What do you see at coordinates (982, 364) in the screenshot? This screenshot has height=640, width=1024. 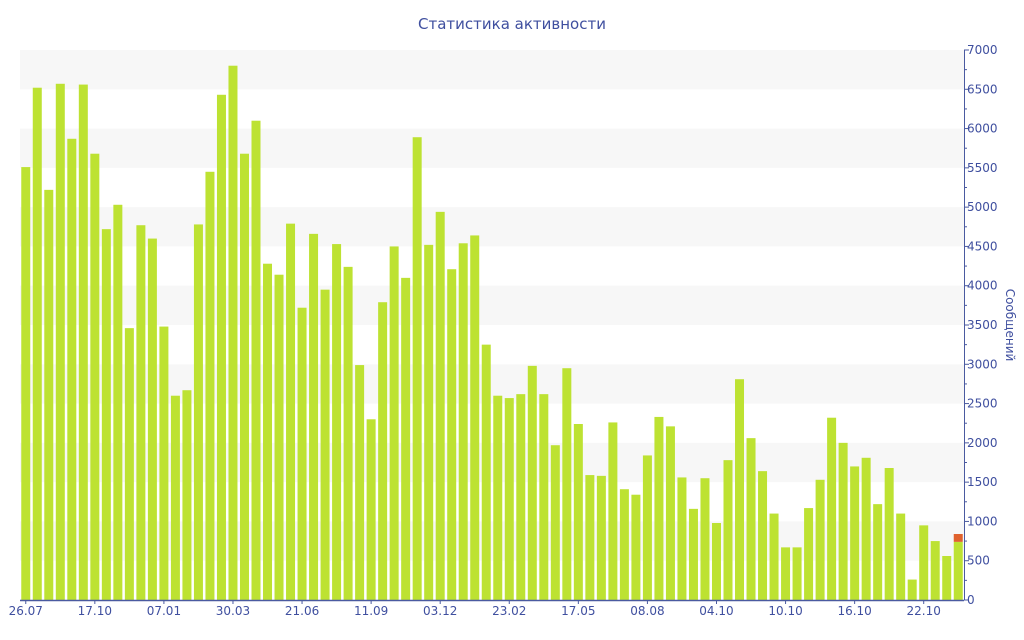 I see `y-tick-label: 3000` at bounding box center [982, 364].